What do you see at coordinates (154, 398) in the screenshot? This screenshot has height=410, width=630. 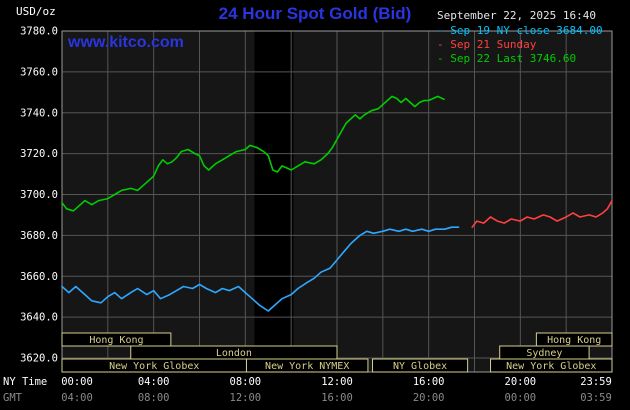 I see `x-tick-gmt-label: 08:00` at bounding box center [154, 398].